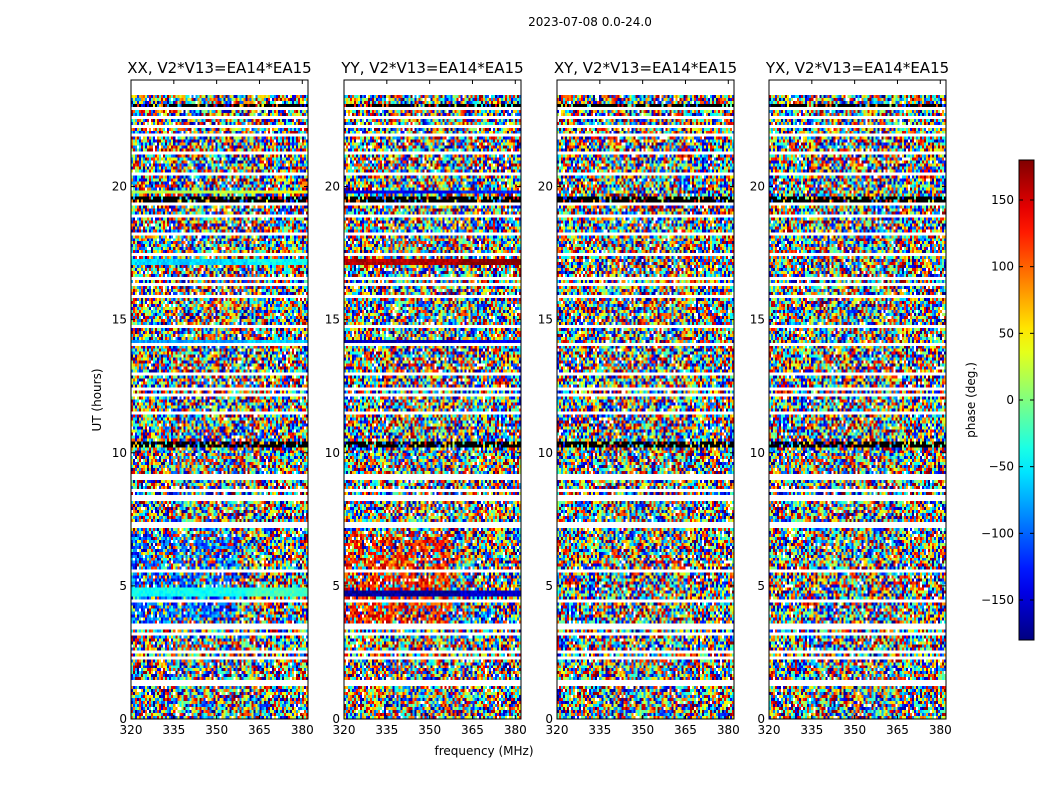 Image resolution: width=1050 pixels, height=800 pixels. I want to click on x-axis-label: frequency (MHz), so click(483, 751).